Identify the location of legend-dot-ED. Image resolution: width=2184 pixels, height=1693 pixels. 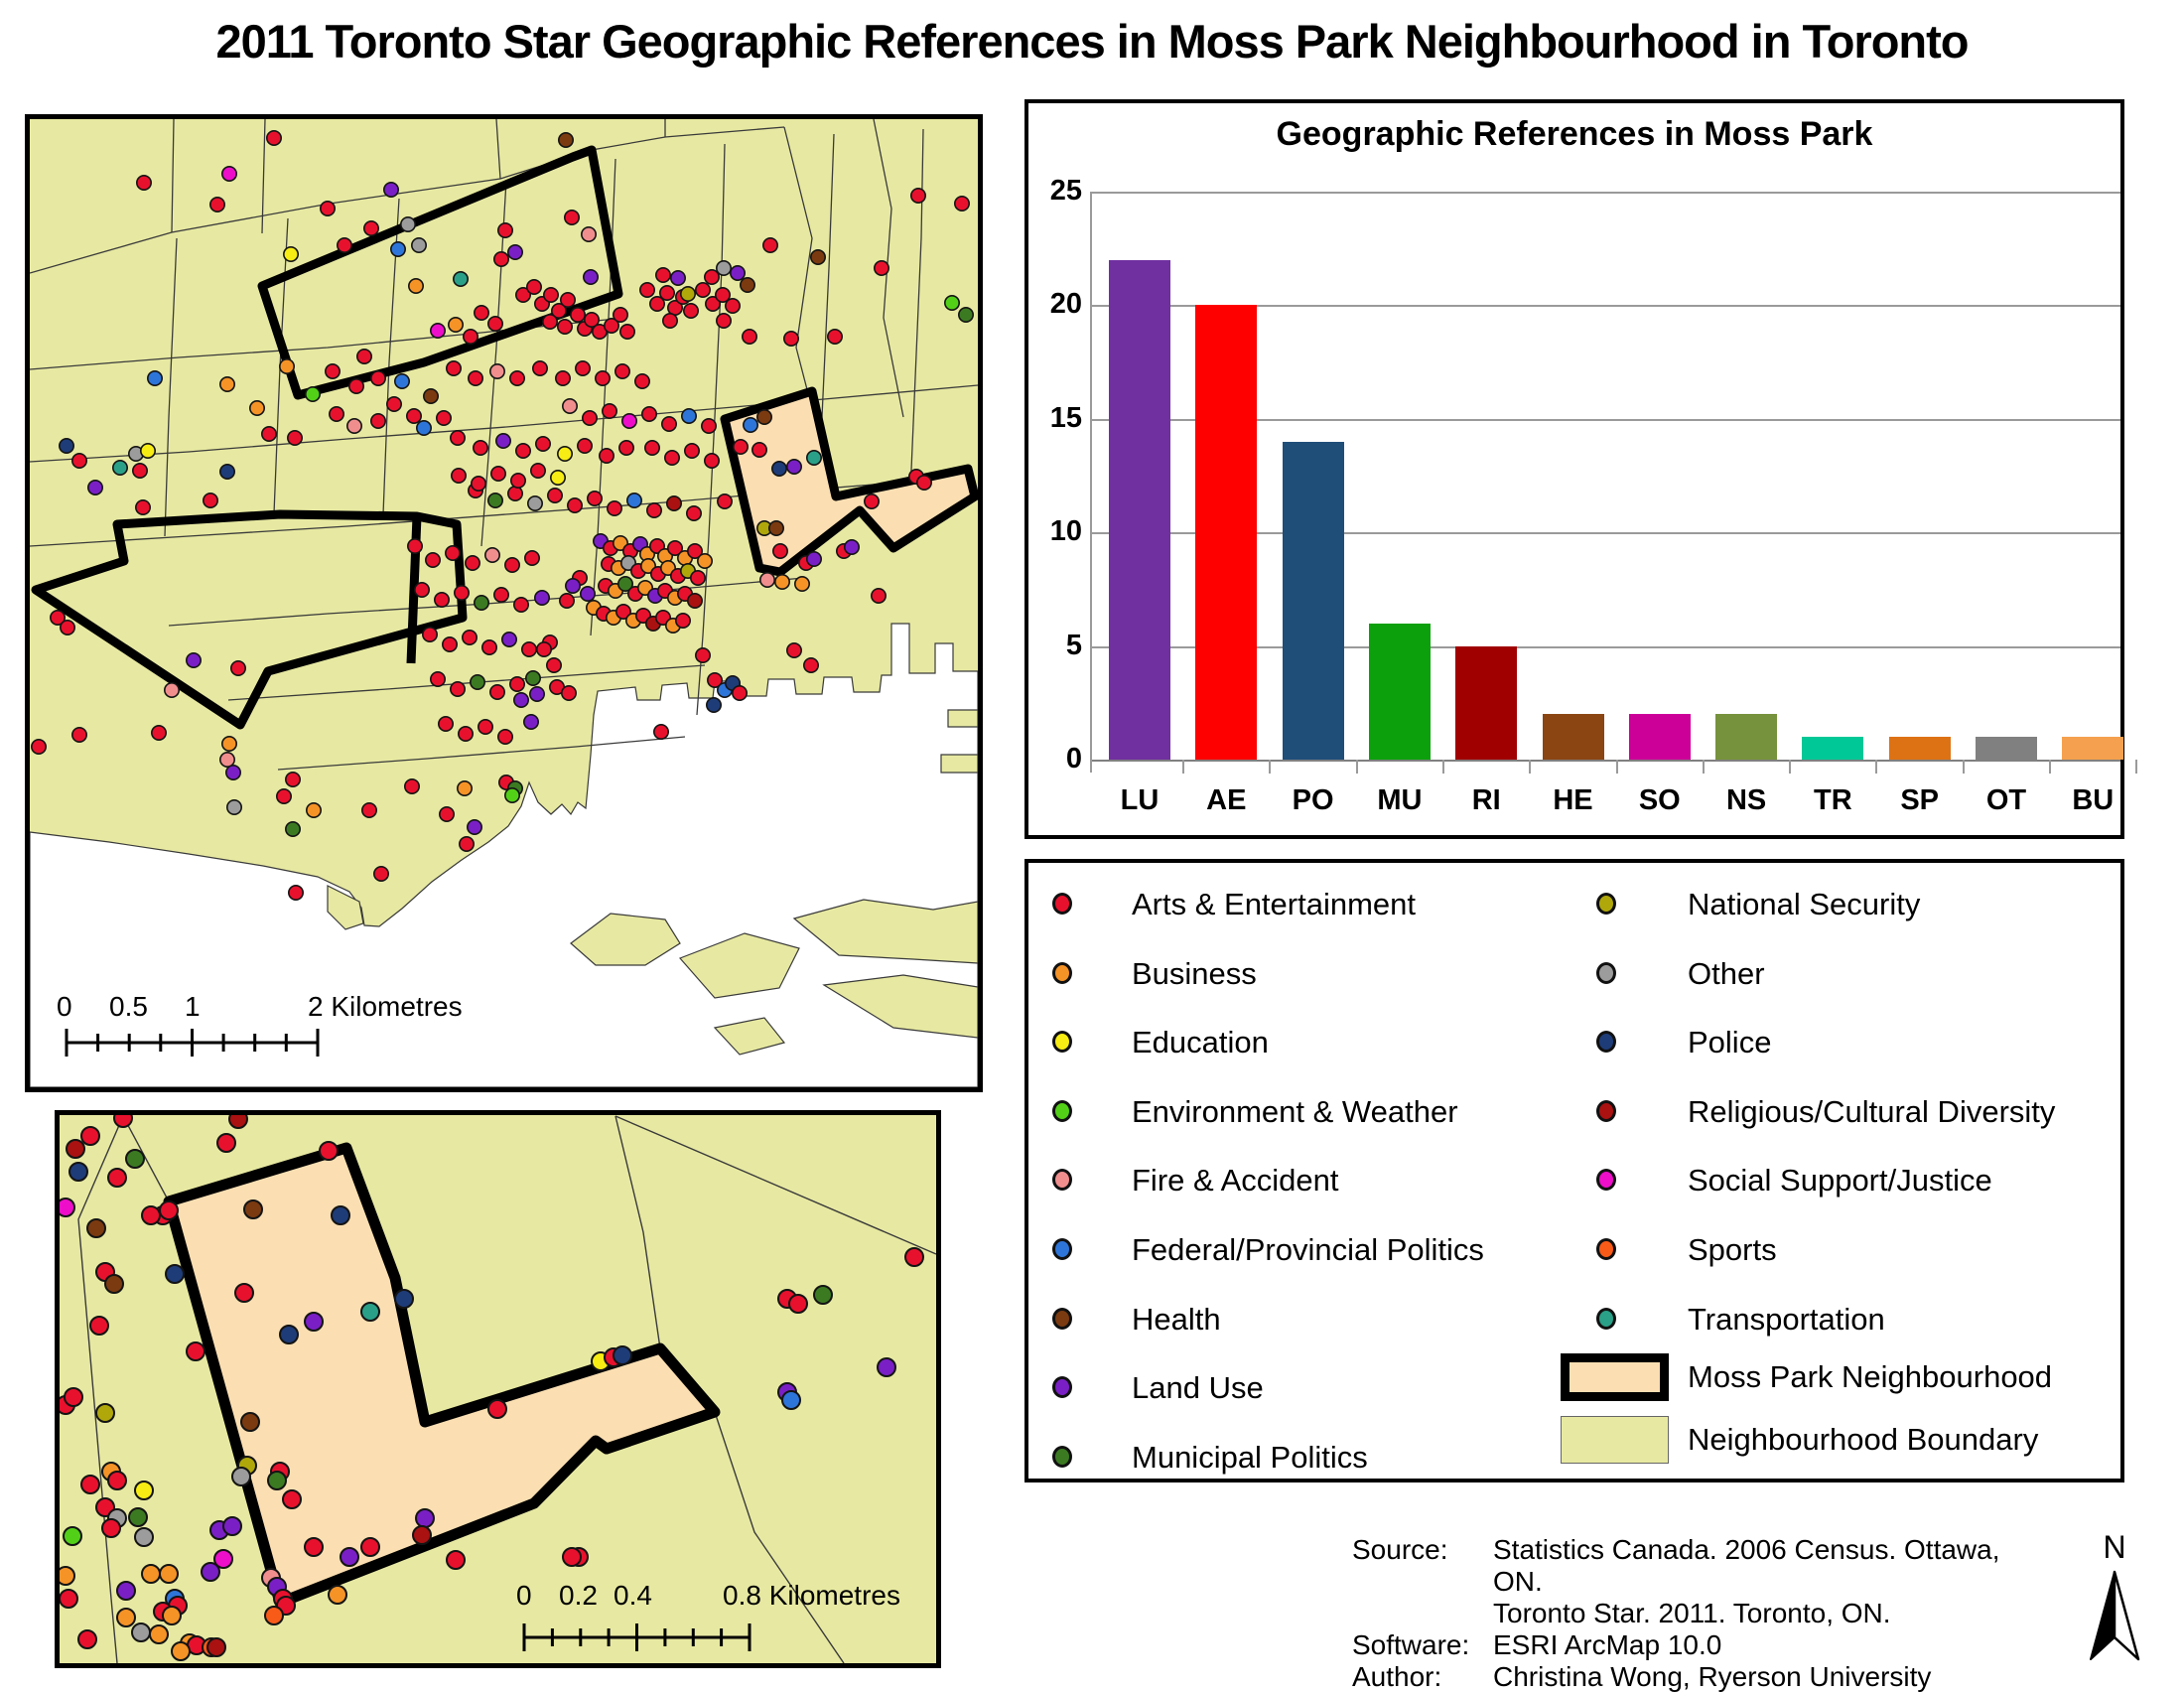
(1062, 1042).